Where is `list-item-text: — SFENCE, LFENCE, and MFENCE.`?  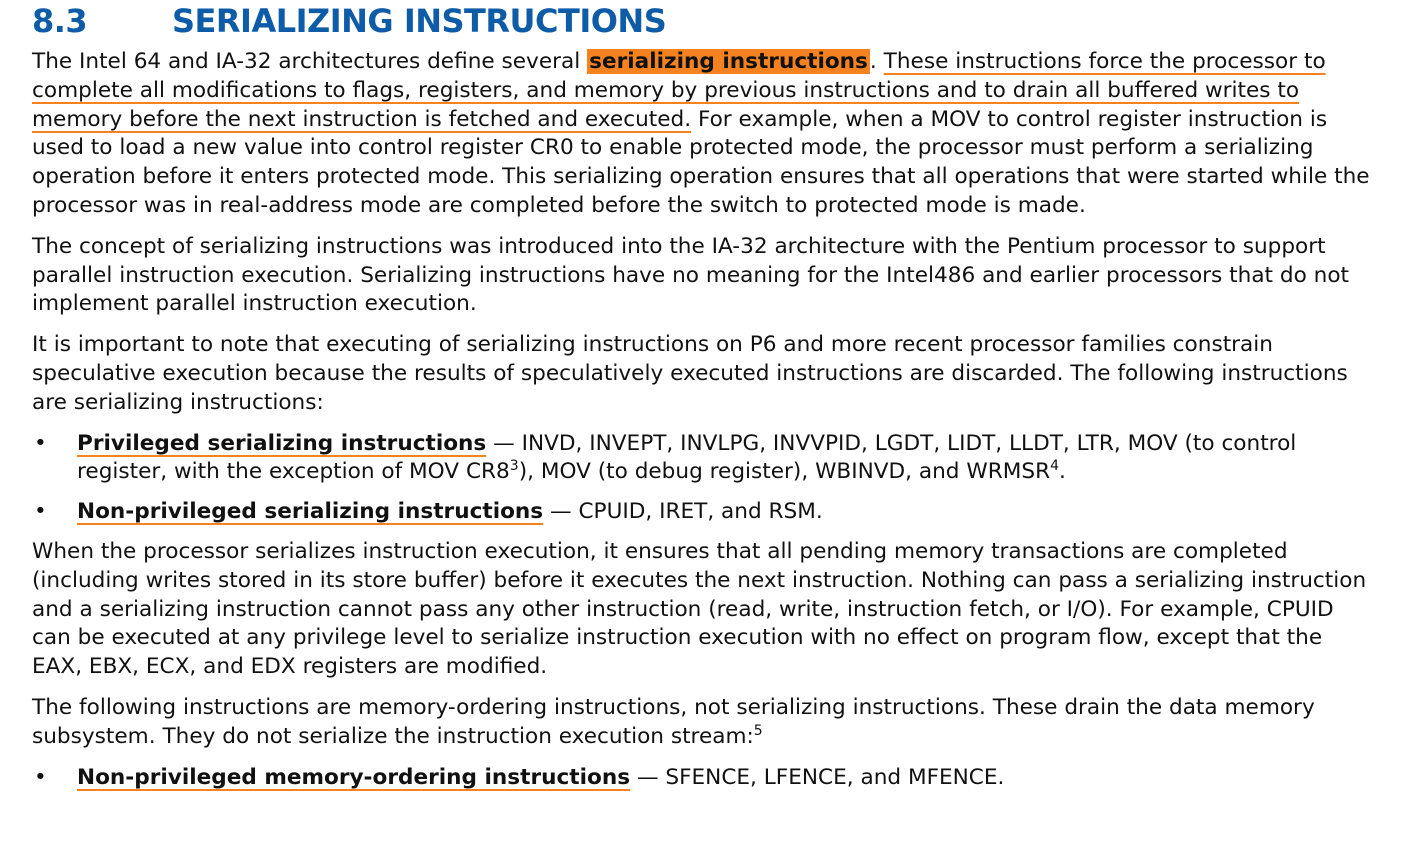
list-item-text: — SFENCE, LFENCE, and MFENCE. is located at coordinates (817, 777).